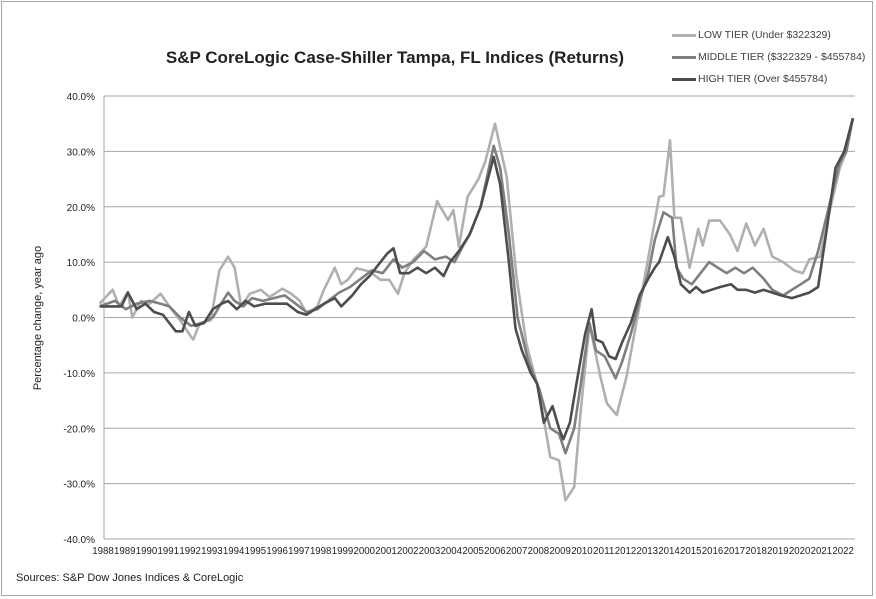 Image resolution: width=876 pixels, height=599 pixels. What do you see at coordinates (778, 551) in the screenshot?
I see `x-tick-label: 2019` at bounding box center [778, 551].